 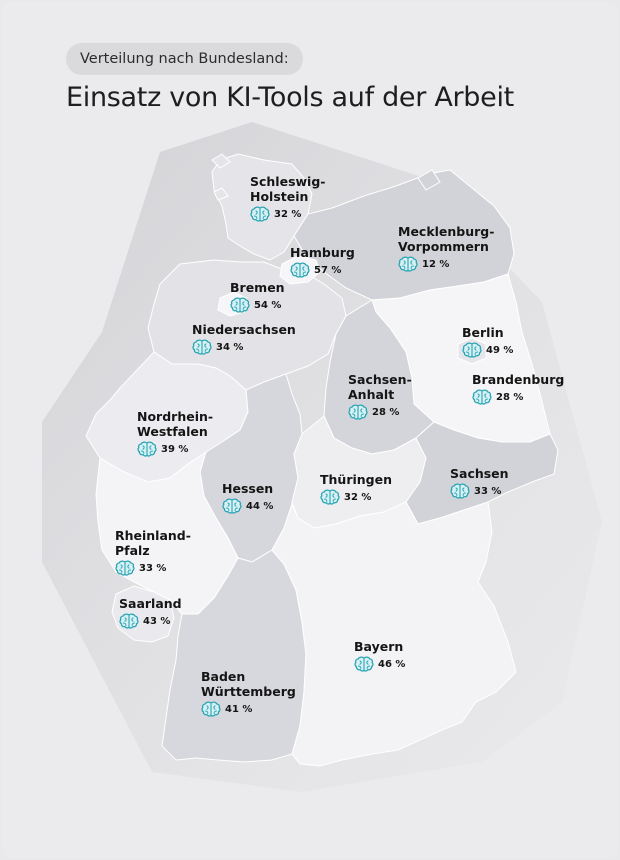 I want to click on state-label-berlin: Berlin 49 %, so click(x=487, y=342).